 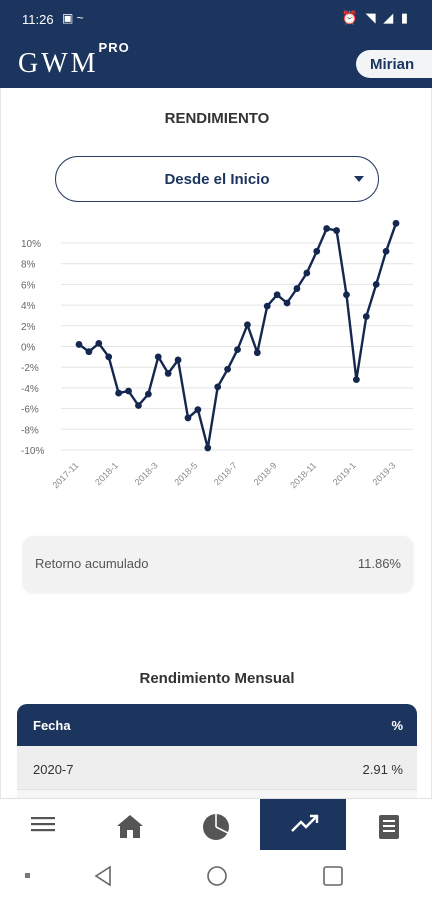 What do you see at coordinates (92, 563) in the screenshot?
I see `cumulative-return-label: Retorno acumulado` at bounding box center [92, 563].